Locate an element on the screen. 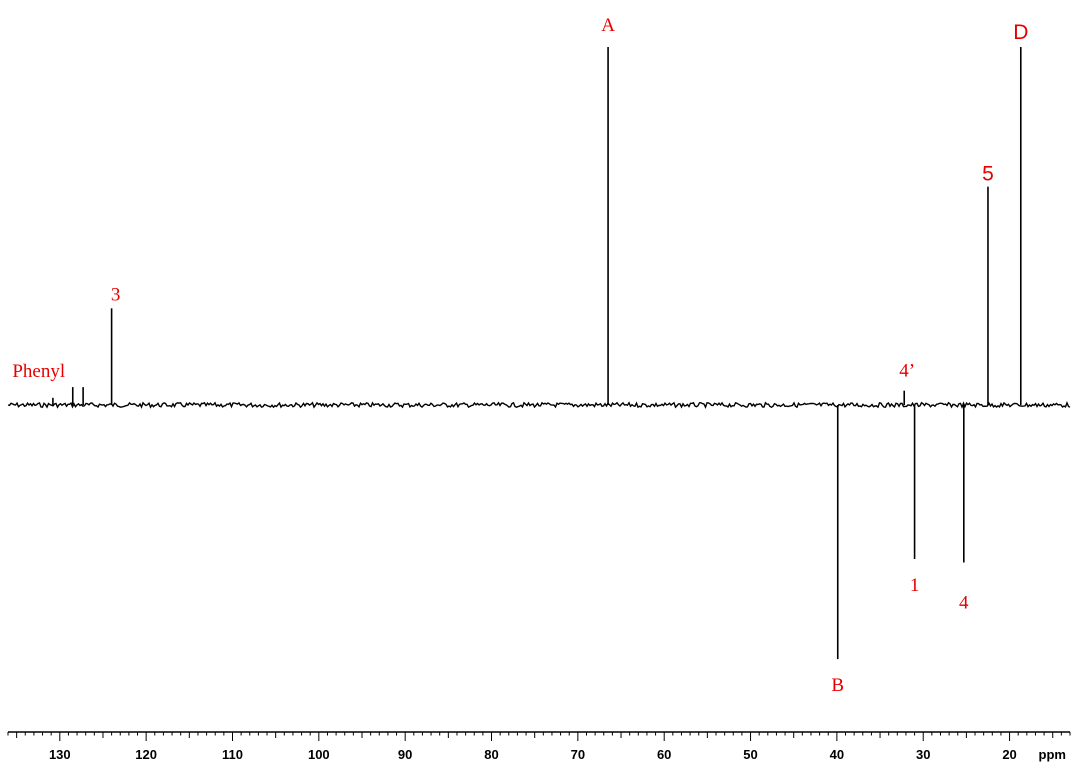 The height and width of the screenshot is (769, 1074). label-4-peak: 4 is located at coordinates (964, 603).